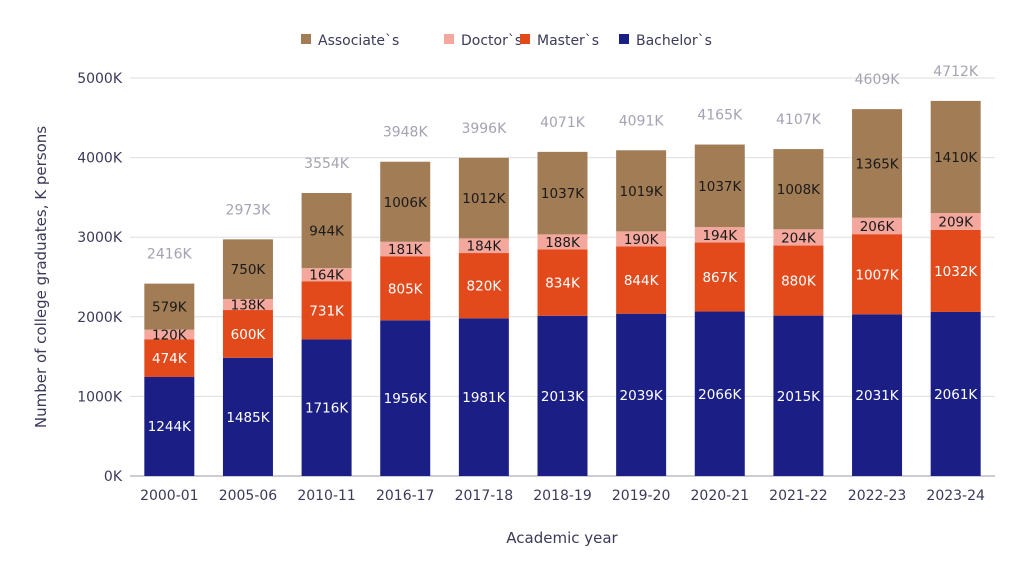  I want to click on total-label: 2973K, so click(249, 210).